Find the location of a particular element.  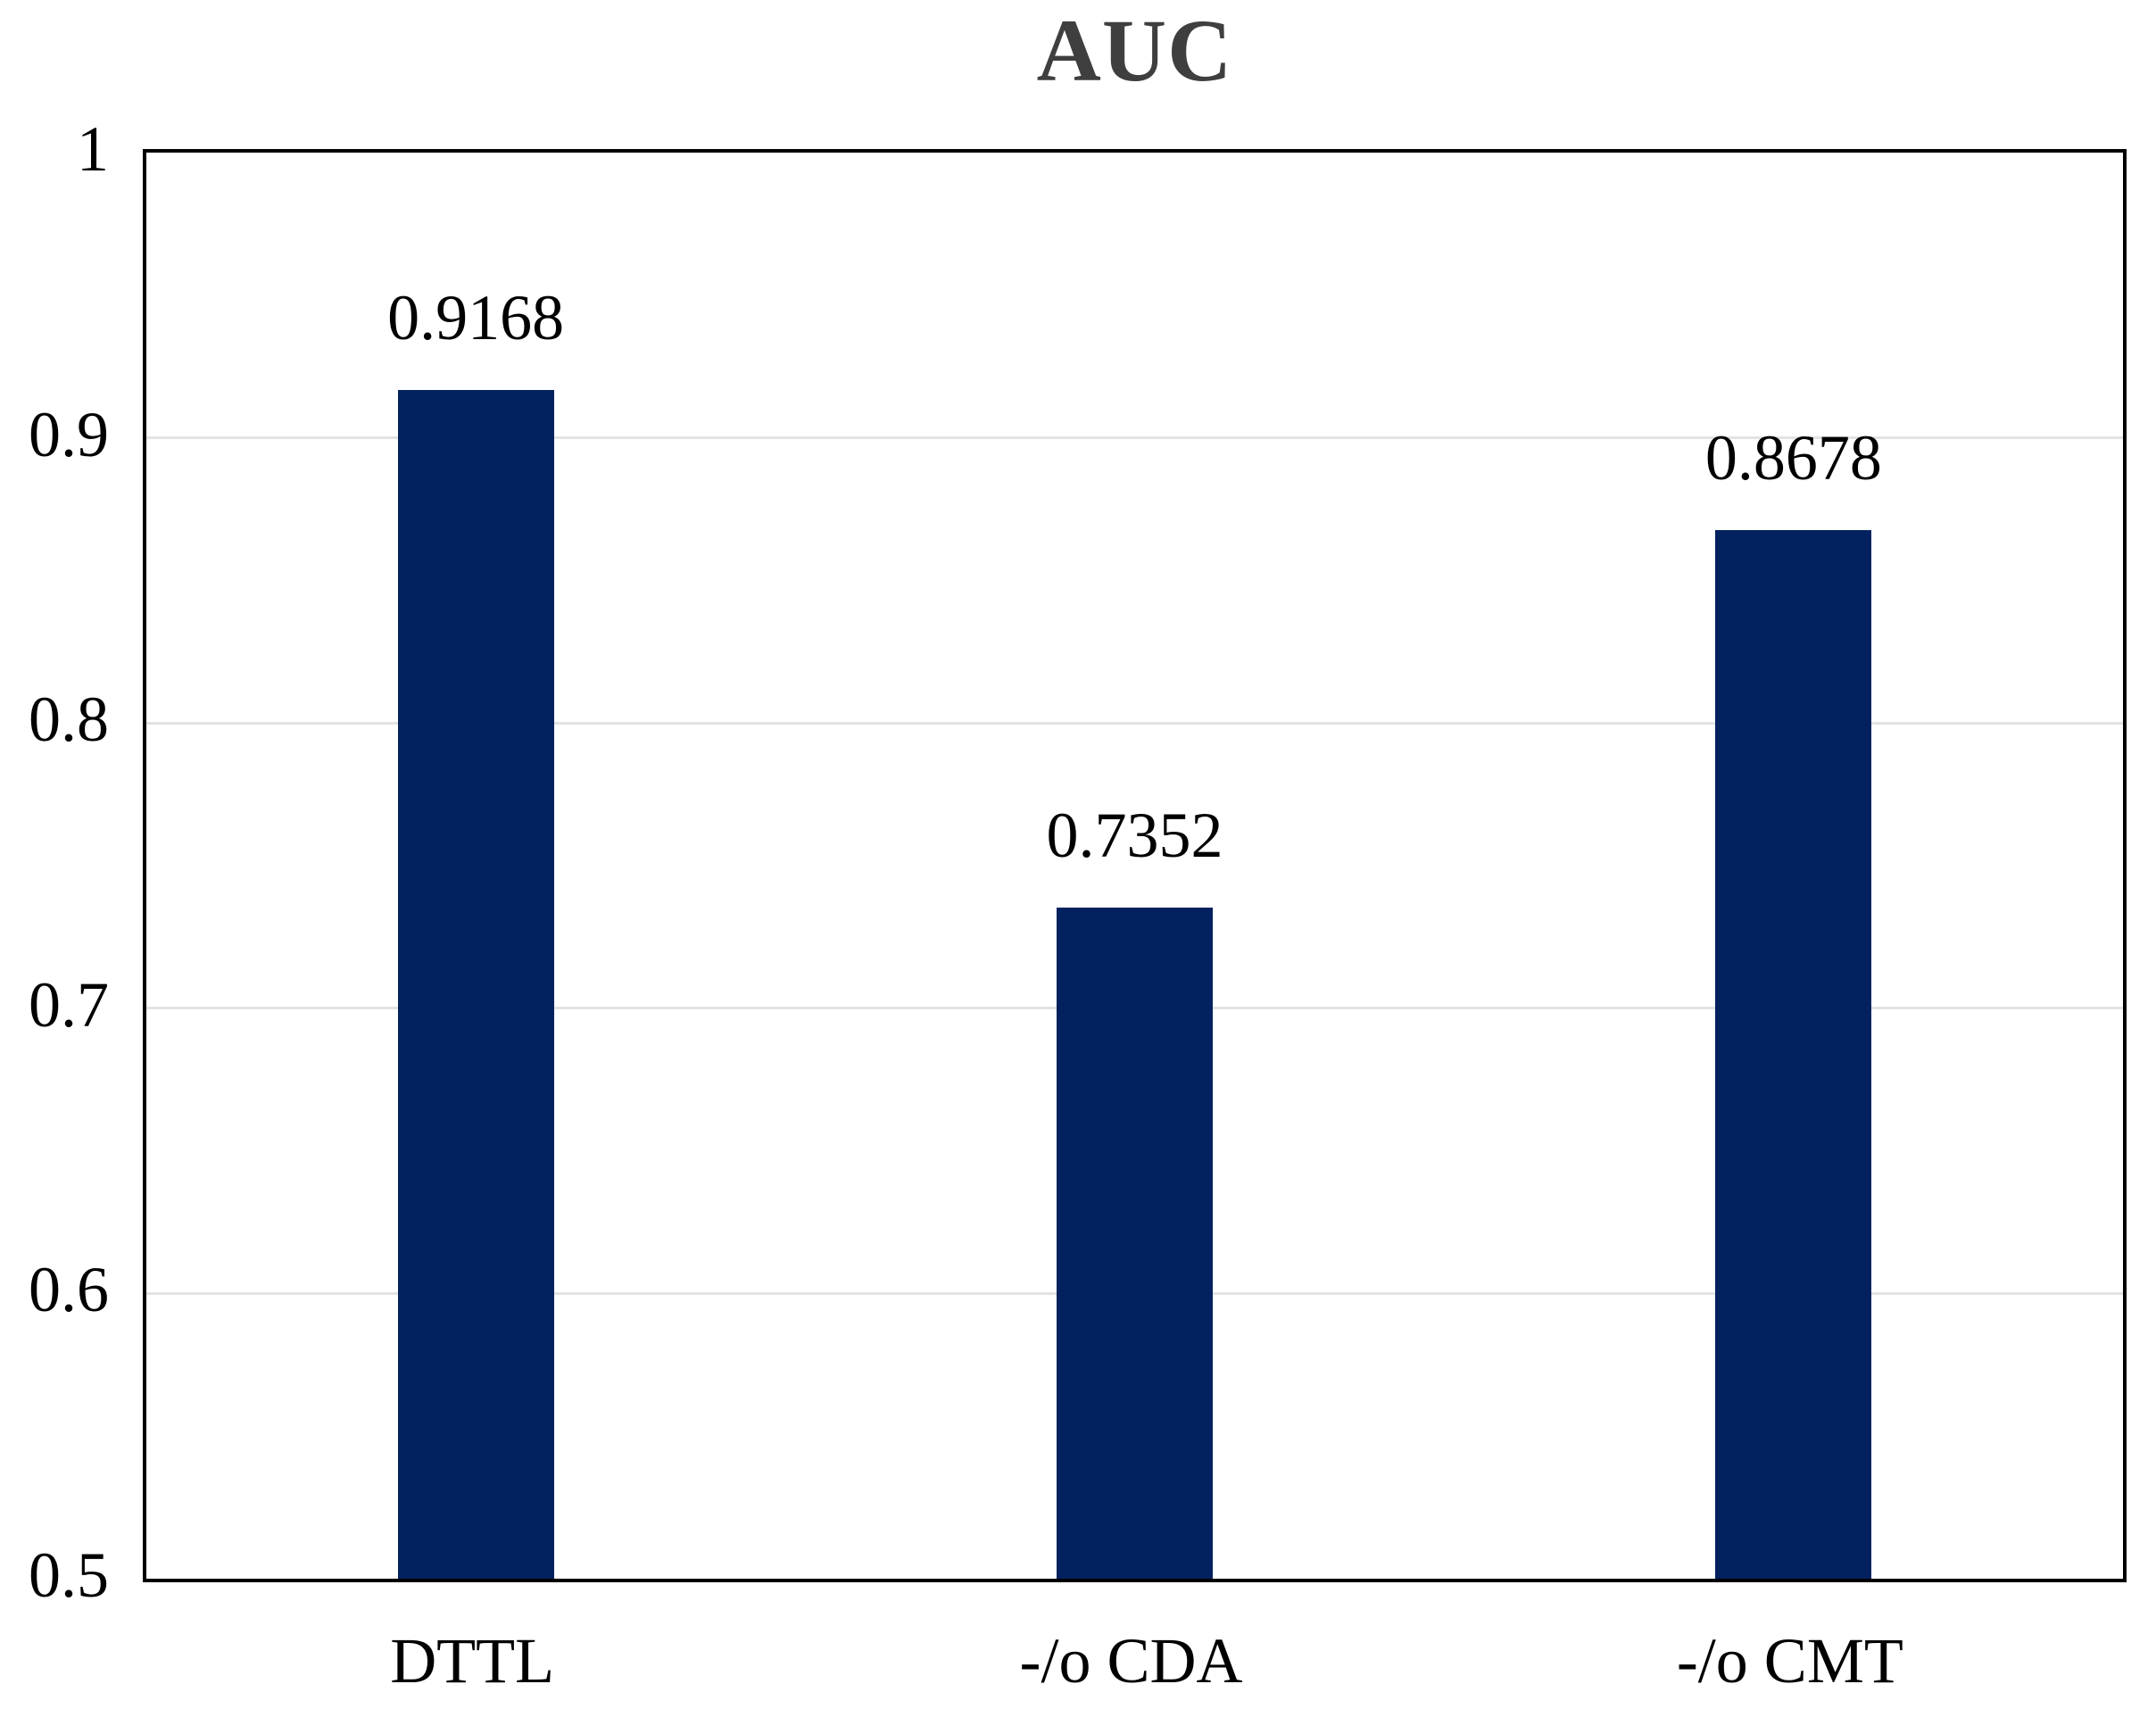

bar-value-label-DTTL: 0.9168 is located at coordinates (476, 317).